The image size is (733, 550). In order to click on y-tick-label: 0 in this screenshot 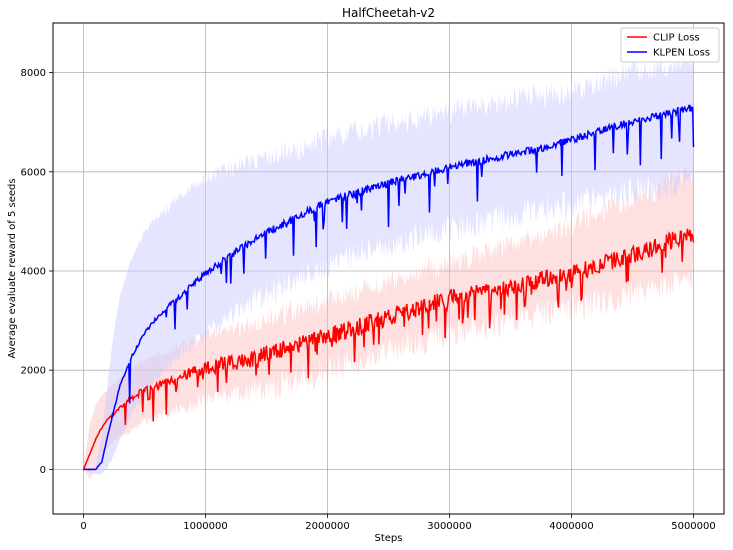, I will do `click(43, 470)`.